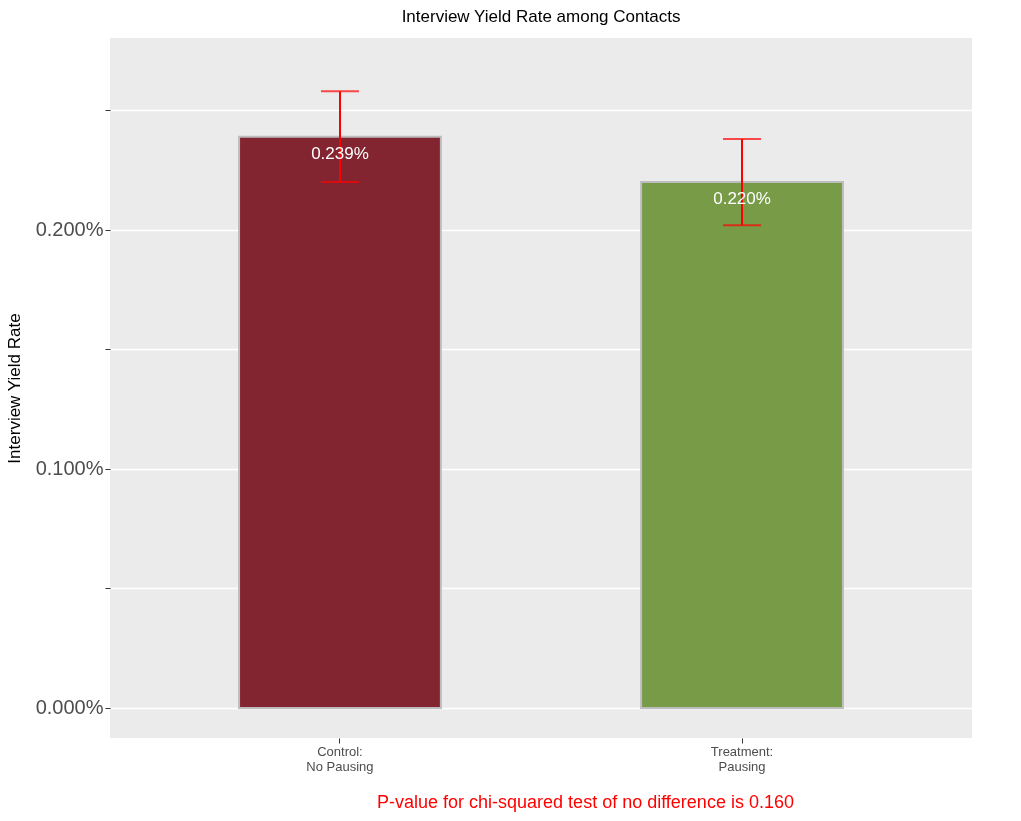 The height and width of the screenshot is (821, 1021). I want to click on y-tick-label: 0.000%, so click(69, 707).